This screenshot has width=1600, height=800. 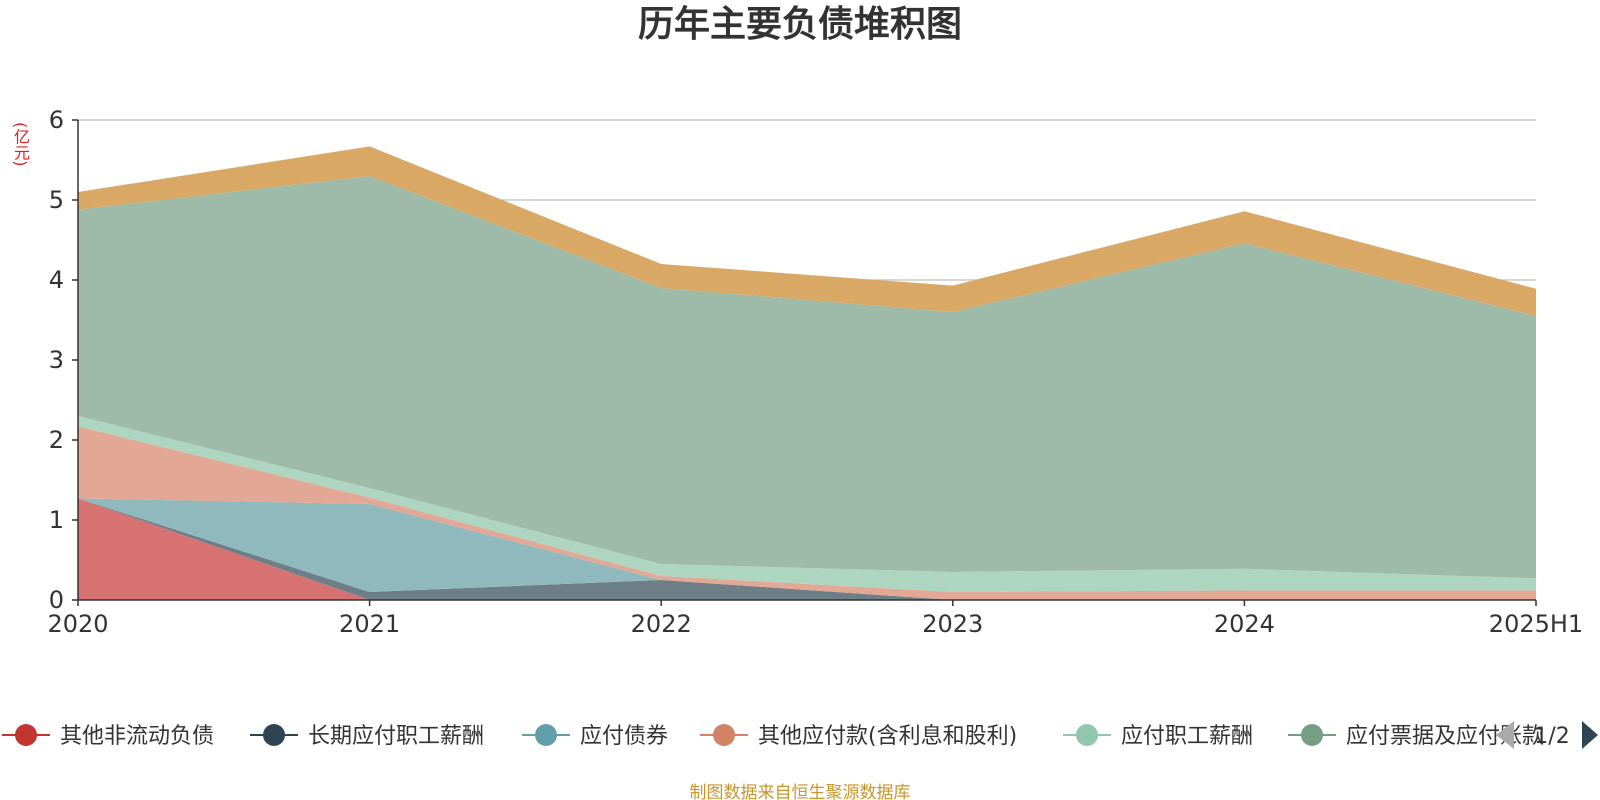 What do you see at coordinates (1551, 736) in the screenshot?
I see `legend-page-indicator: 1/2` at bounding box center [1551, 736].